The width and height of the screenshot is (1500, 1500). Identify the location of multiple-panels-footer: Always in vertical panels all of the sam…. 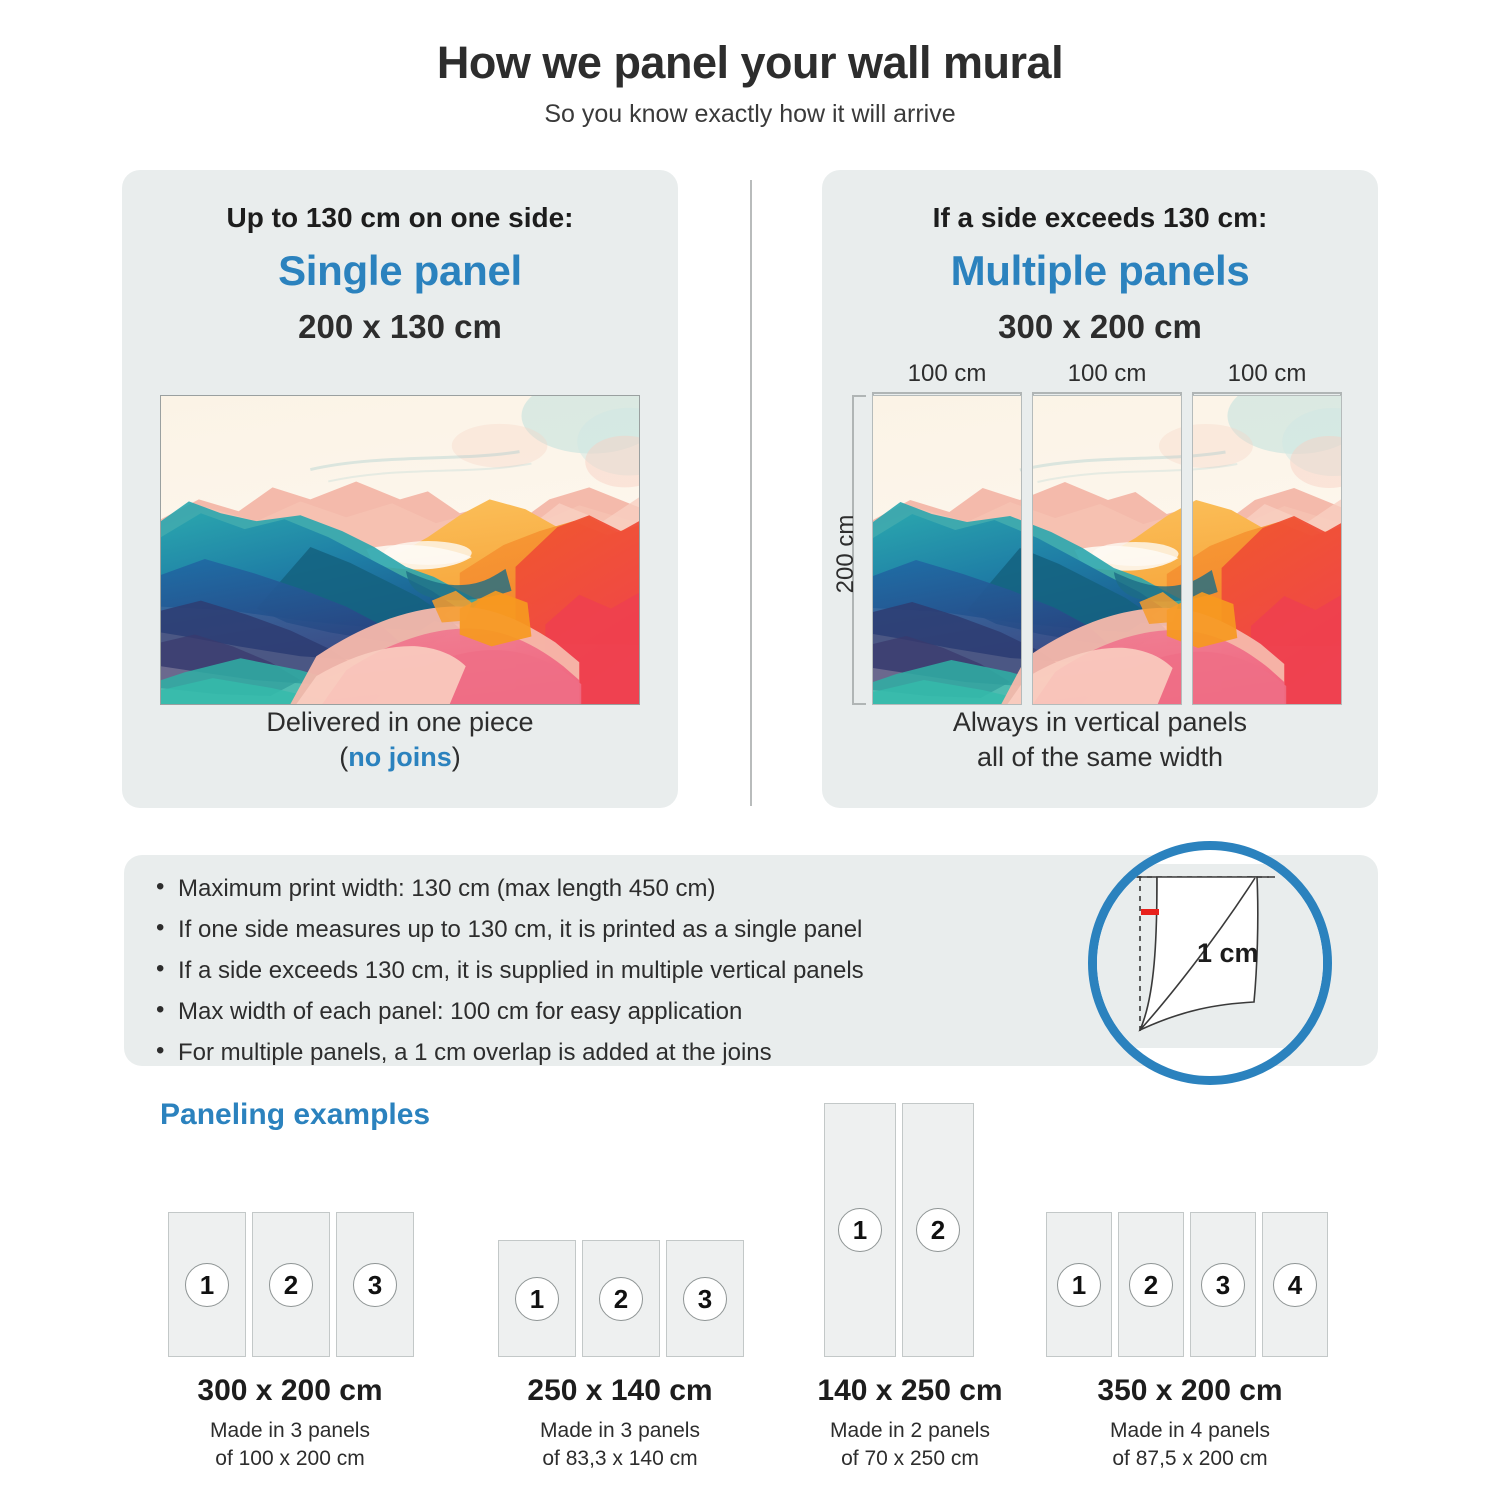
(1100, 740).